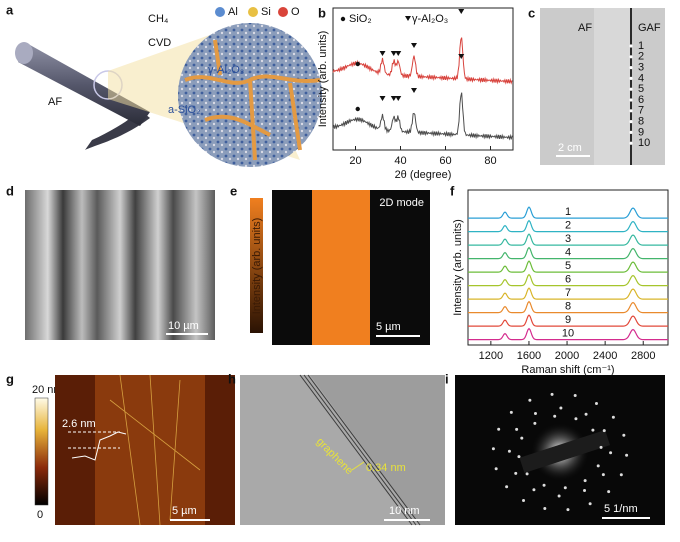  What do you see at coordinates (120, 265) in the screenshot?
I see `sem-image` at bounding box center [120, 265].